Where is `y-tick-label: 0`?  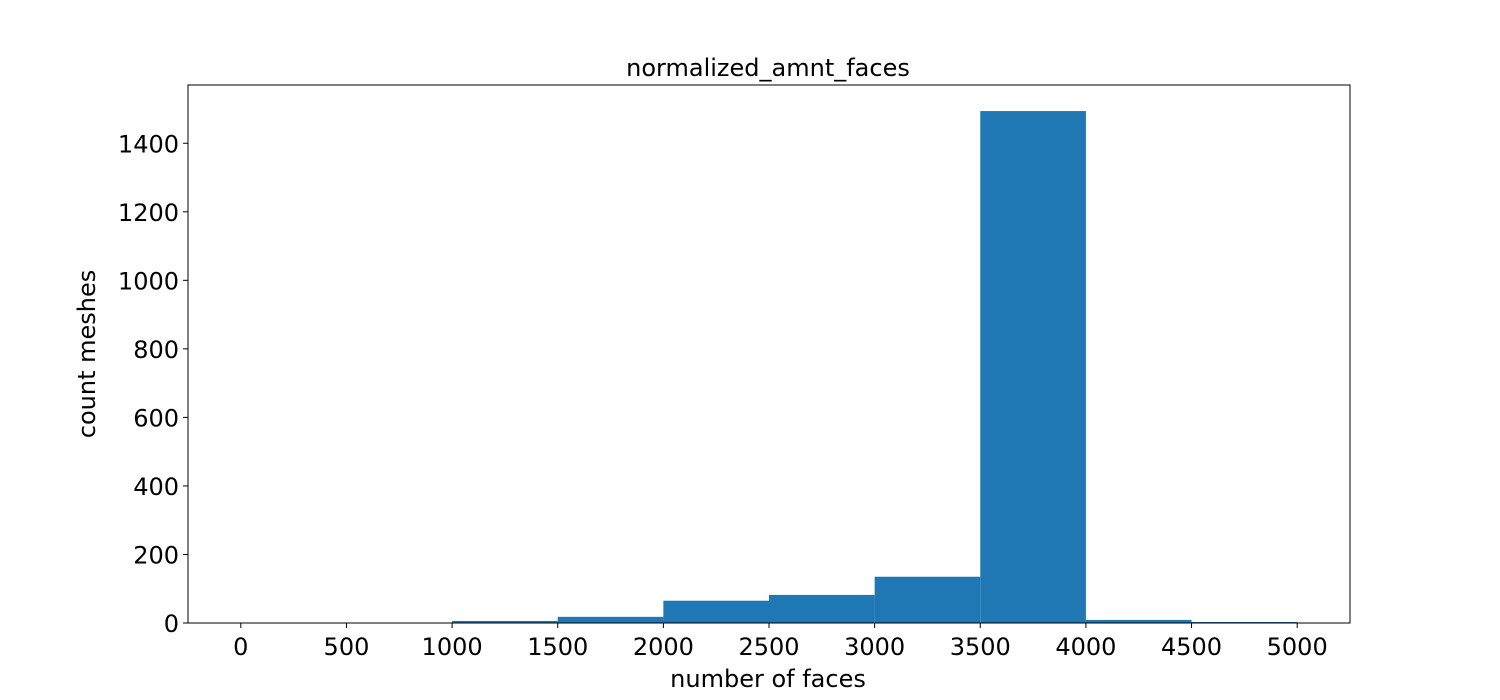
y-tick-label: 0 is located at coordinates (171, 624).